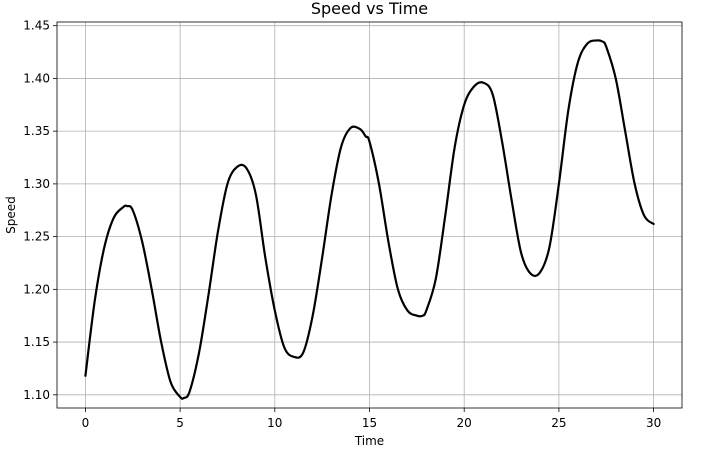 The image size is (719, 457). What do you see at coordinates (464, 423) in the screenshot?
I see `x-tick-label: 20` at bounding box center [464, 423].